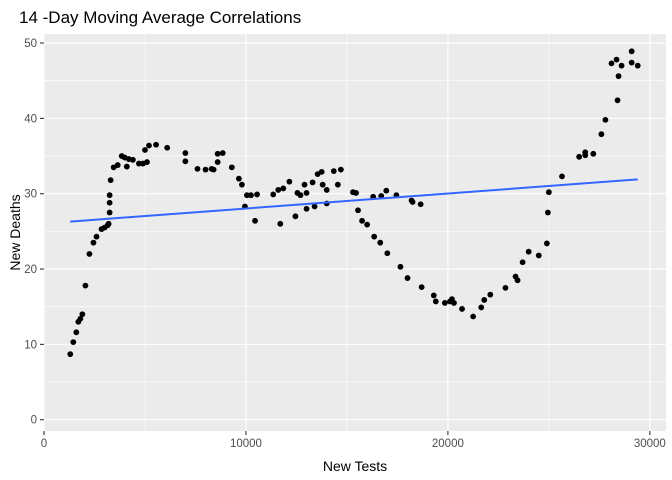  What do you see at coordinates (354, 200) in the screenshot?
I see `trend-line` at bounding box center [354, 200].